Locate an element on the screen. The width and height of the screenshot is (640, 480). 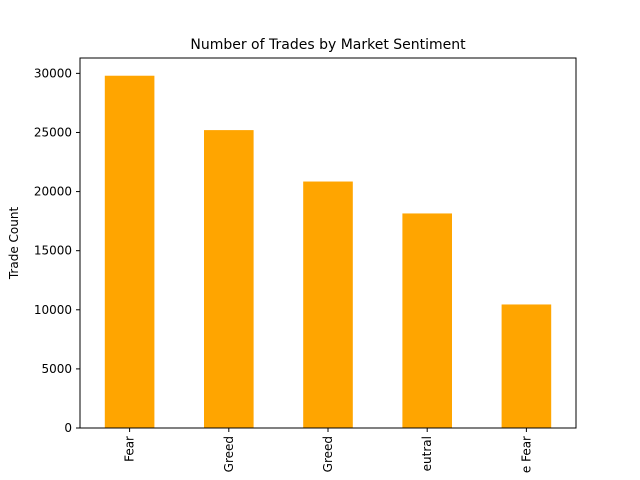
x-ticks-group: Fear Greed Greed eutral e Fear is located at coordinates (328, 450).